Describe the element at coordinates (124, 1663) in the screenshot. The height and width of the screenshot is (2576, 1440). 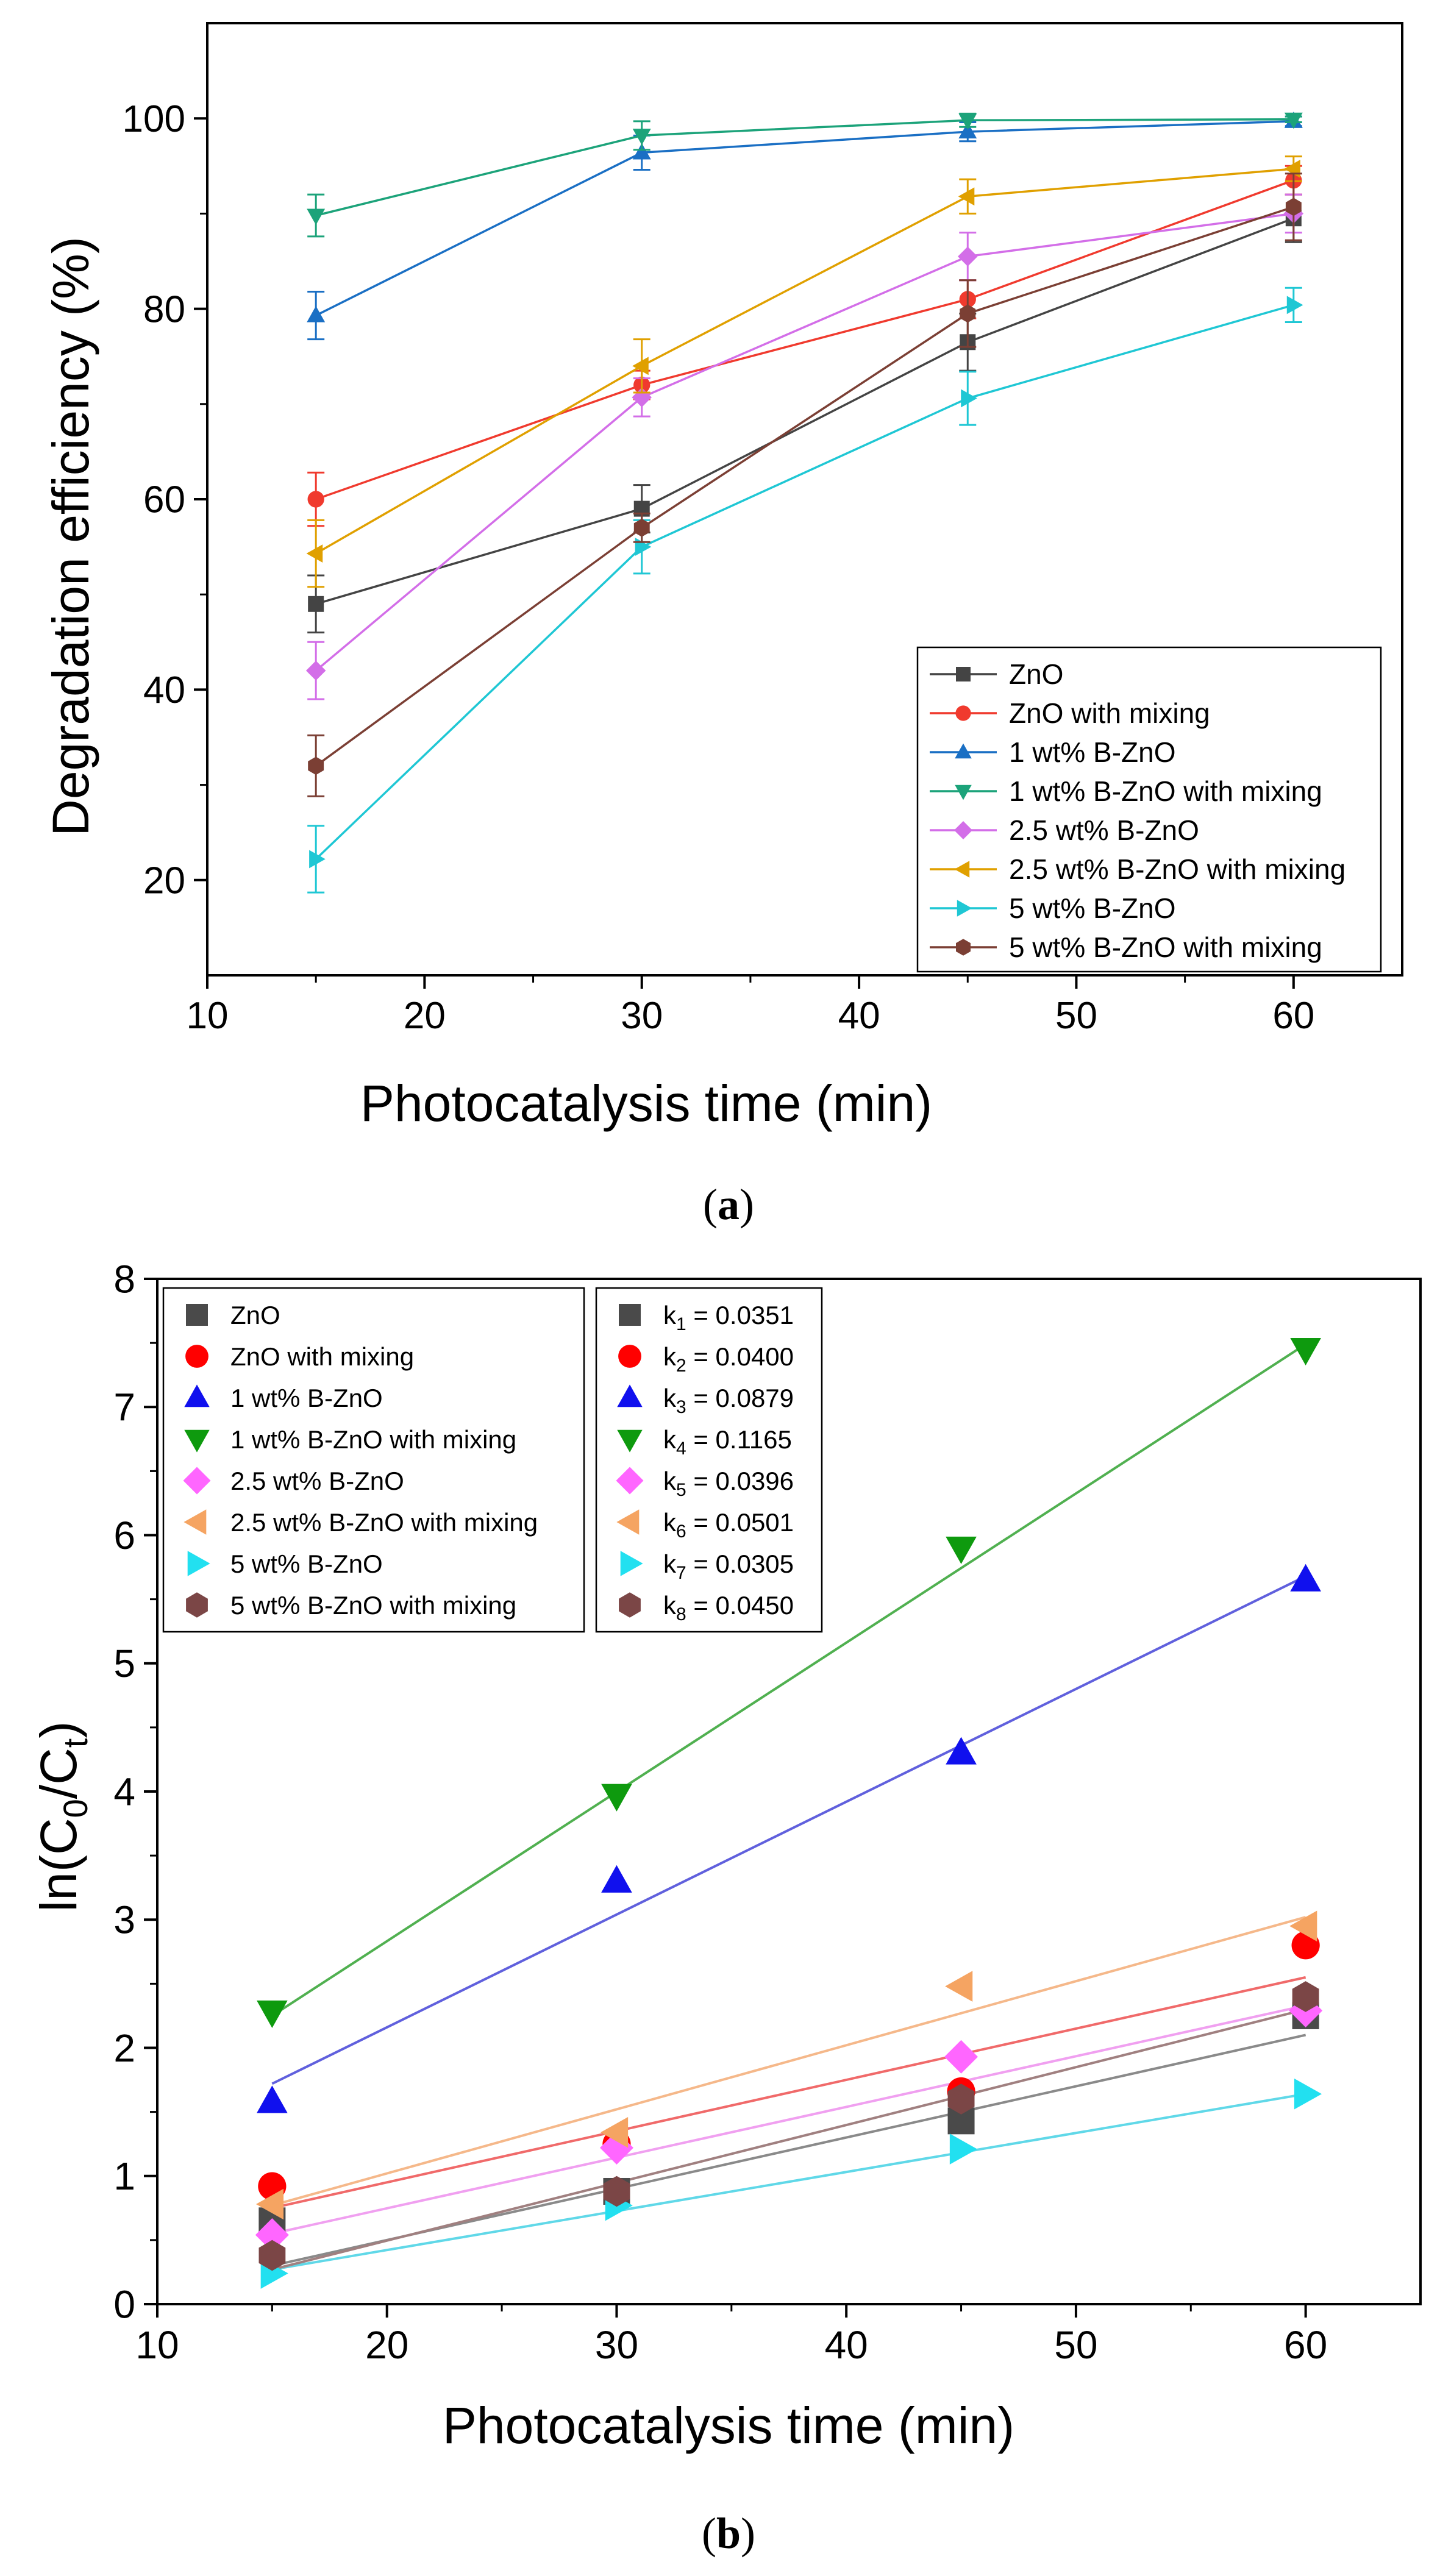
I see `y-tick-label-b: 5` at that location.